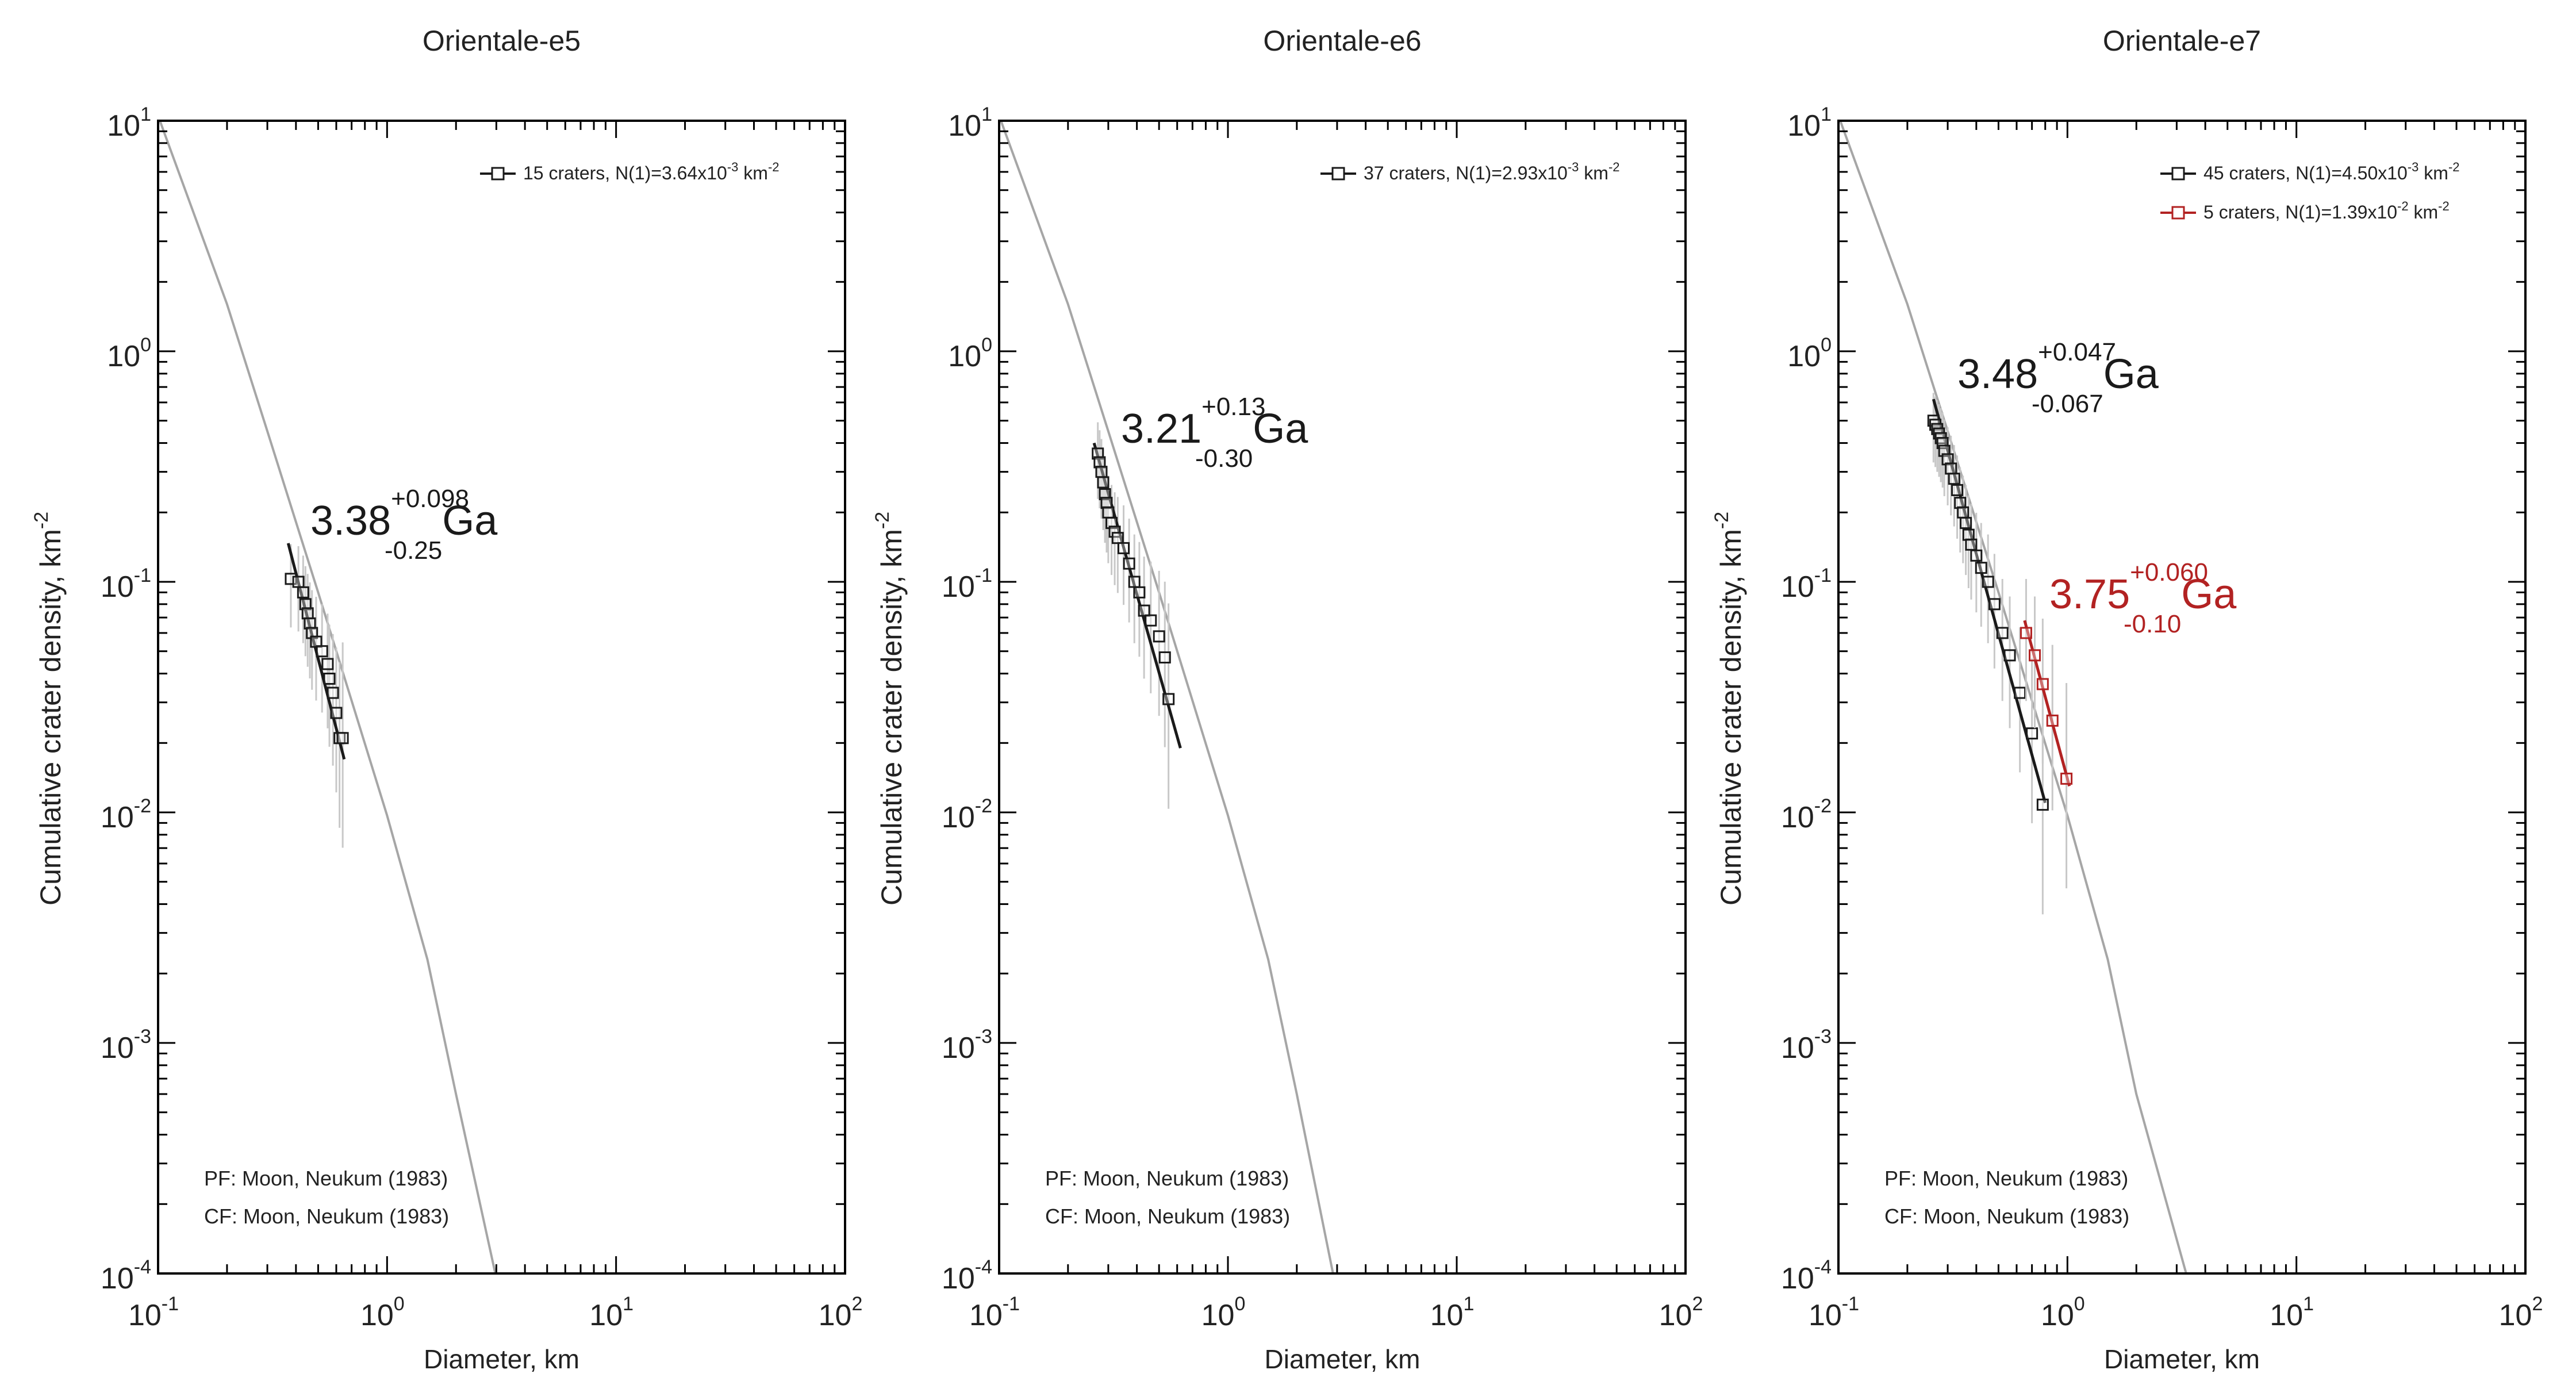 The width and height of the screenshot is (2576, 1385). I want to click on legend-exponent: -3, so click(2413, 167).